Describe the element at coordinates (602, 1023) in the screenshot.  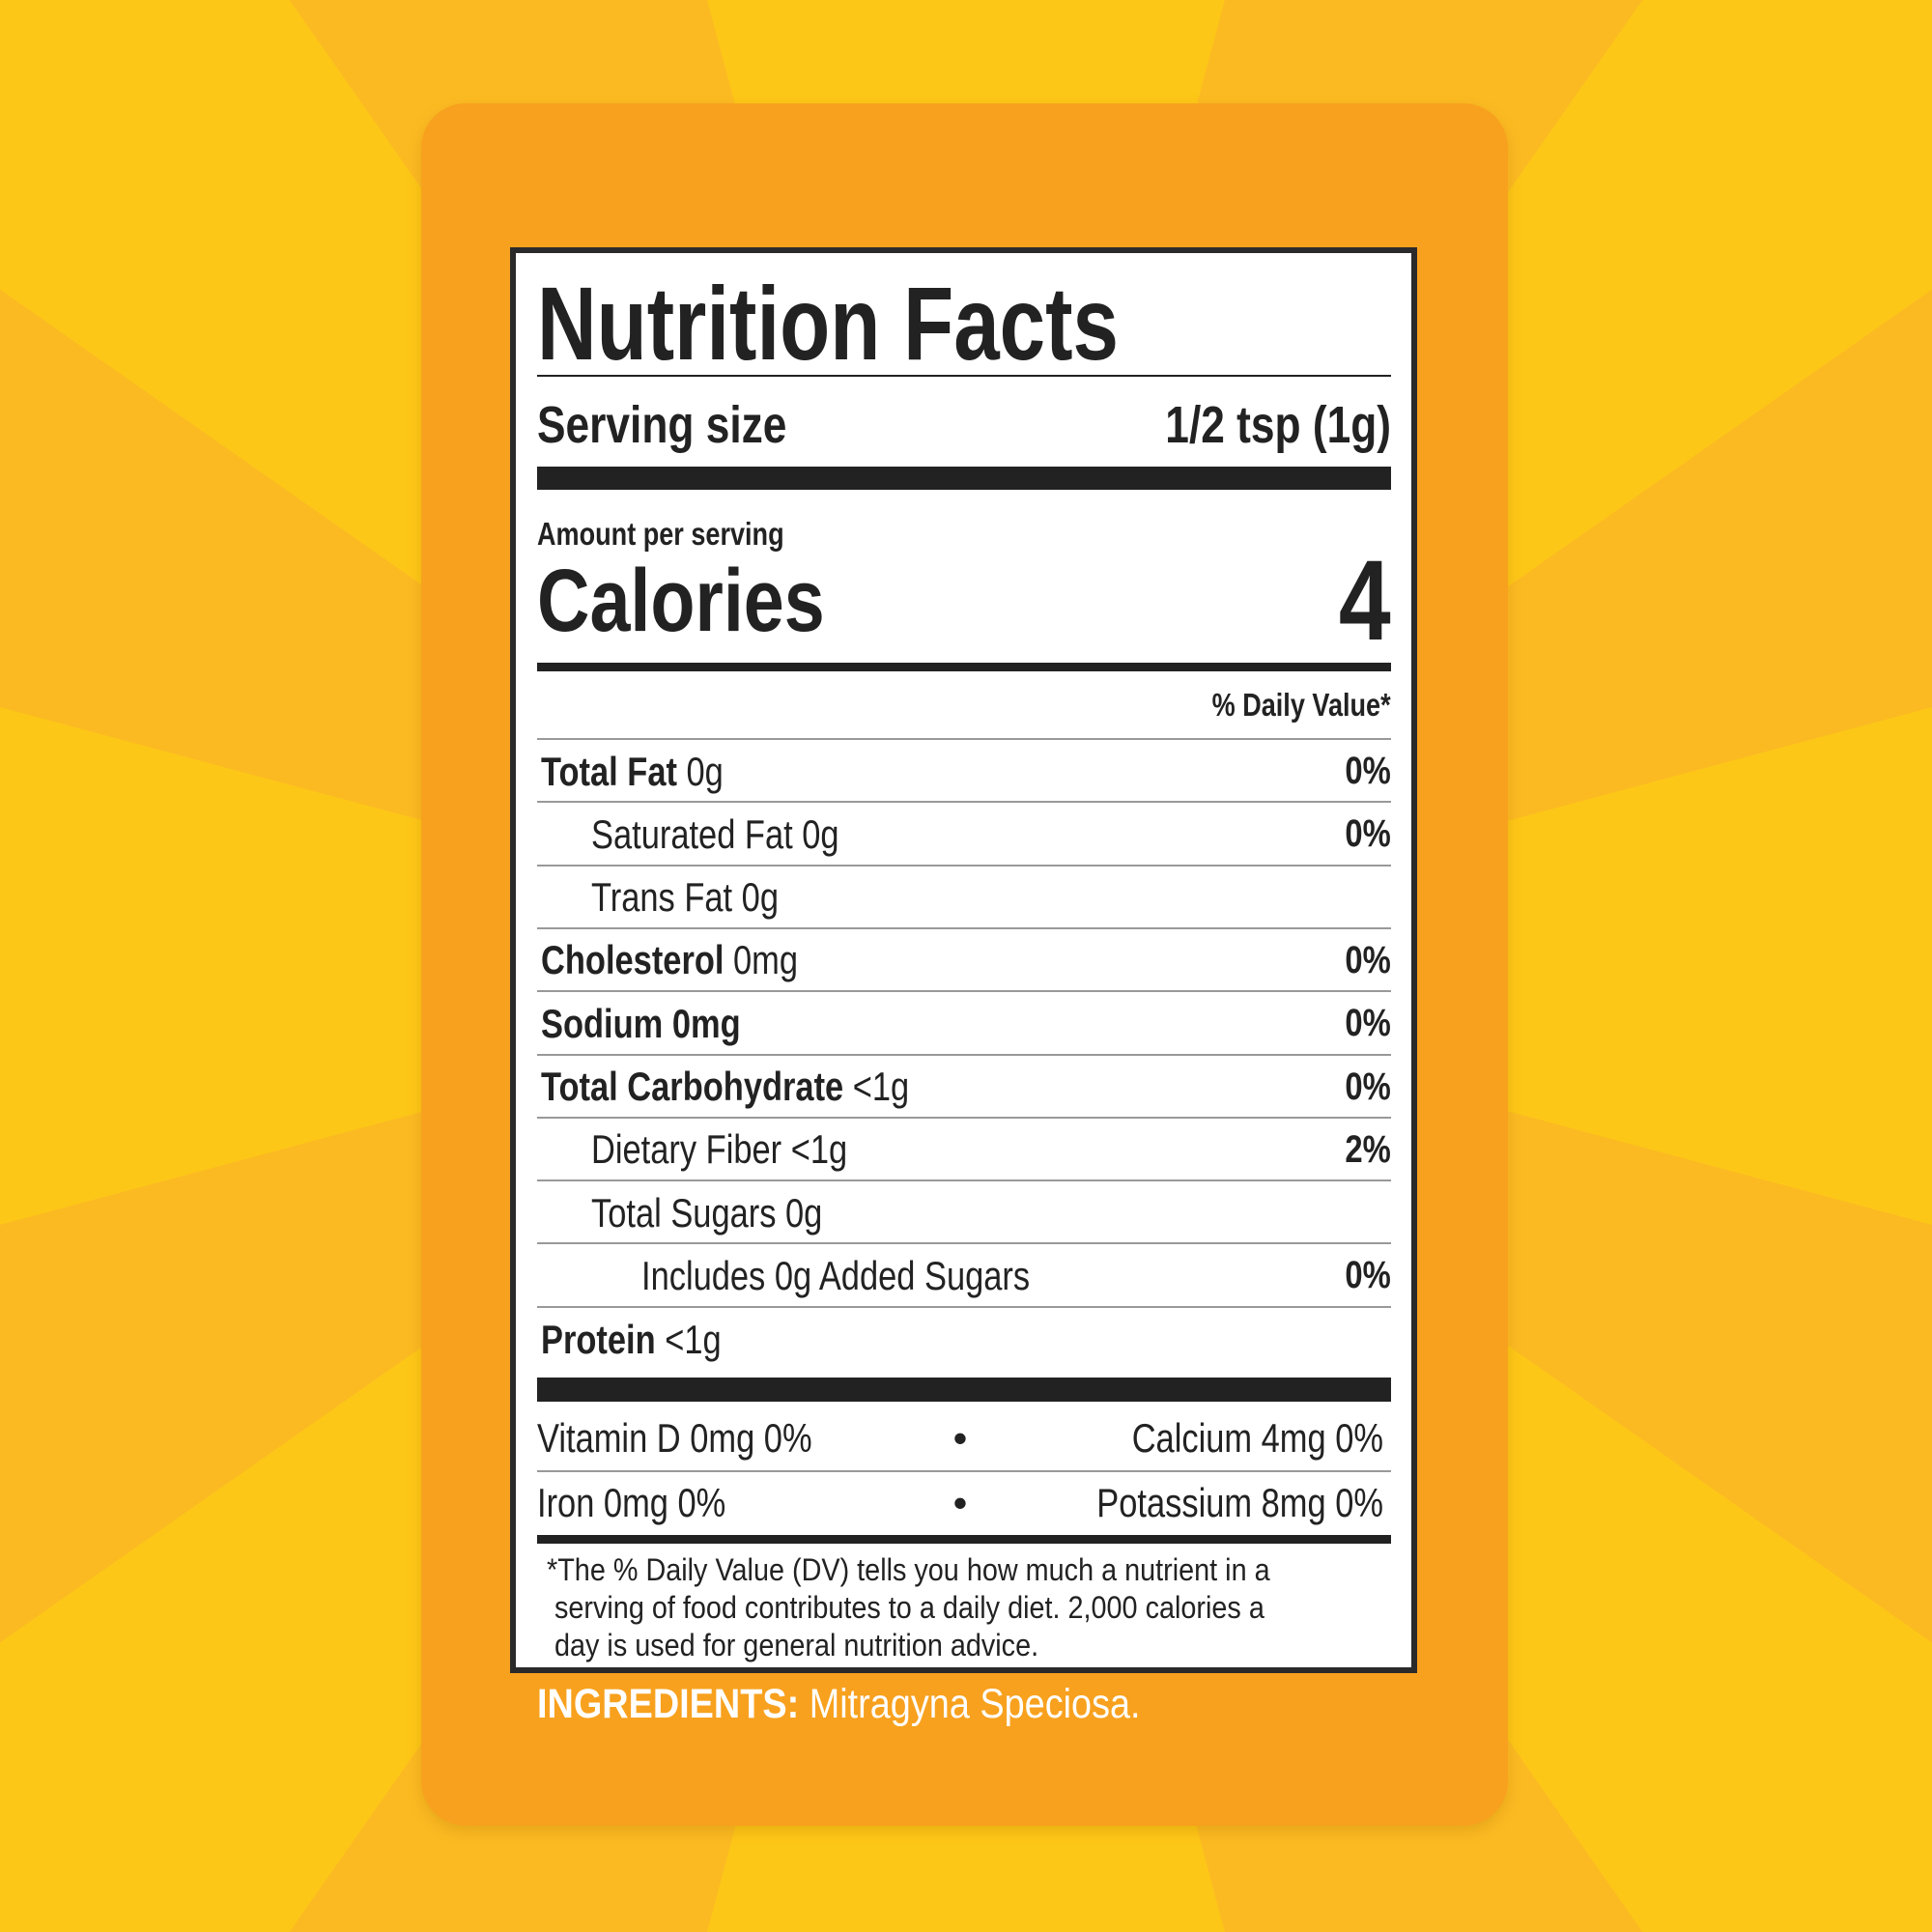
I see `nutrient-name: Sodium` at that location.